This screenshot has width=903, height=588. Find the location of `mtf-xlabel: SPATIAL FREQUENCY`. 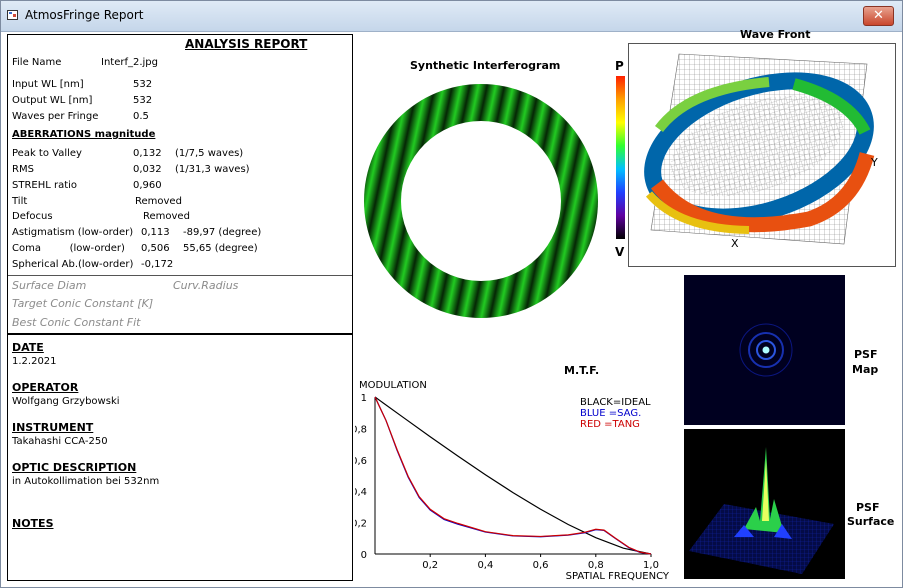

mtf-xlabel: SPATIAL FREQUENCY is located at coordinates (618, 576).